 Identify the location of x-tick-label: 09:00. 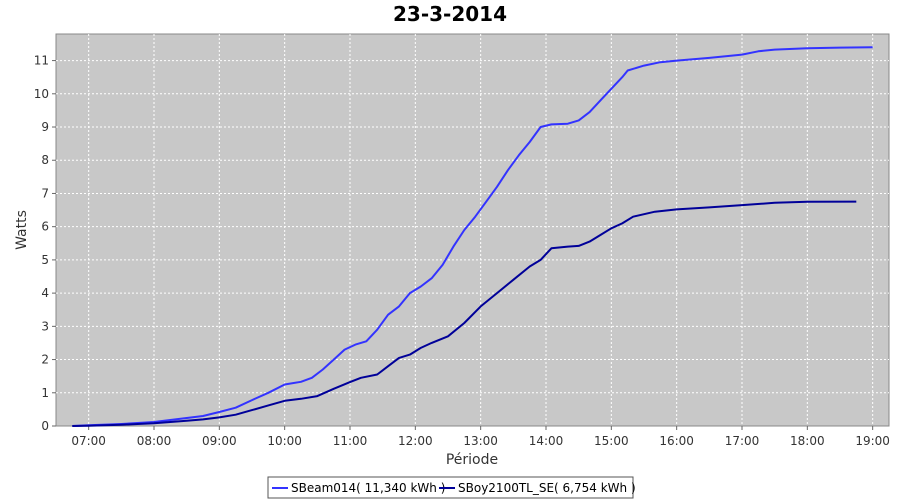
(219, 441).